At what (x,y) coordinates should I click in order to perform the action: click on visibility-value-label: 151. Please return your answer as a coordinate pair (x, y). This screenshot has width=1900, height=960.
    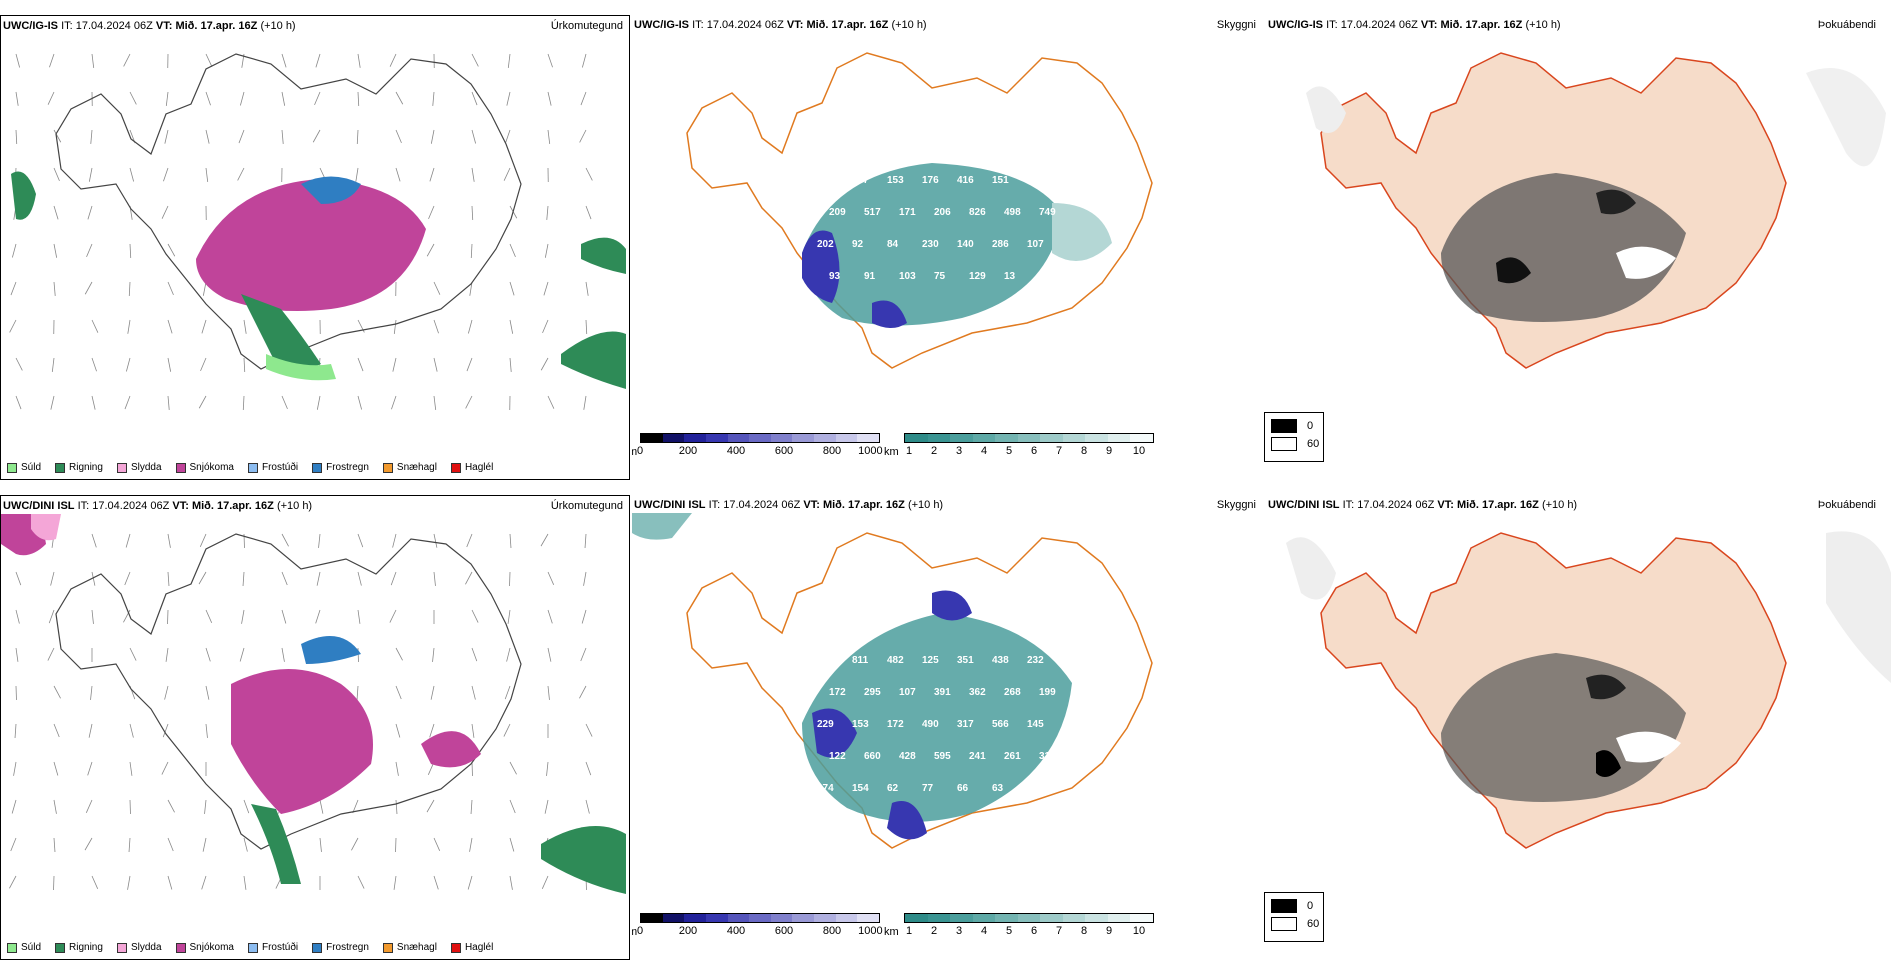
    Looking at the image, I should click on (1000, 180).